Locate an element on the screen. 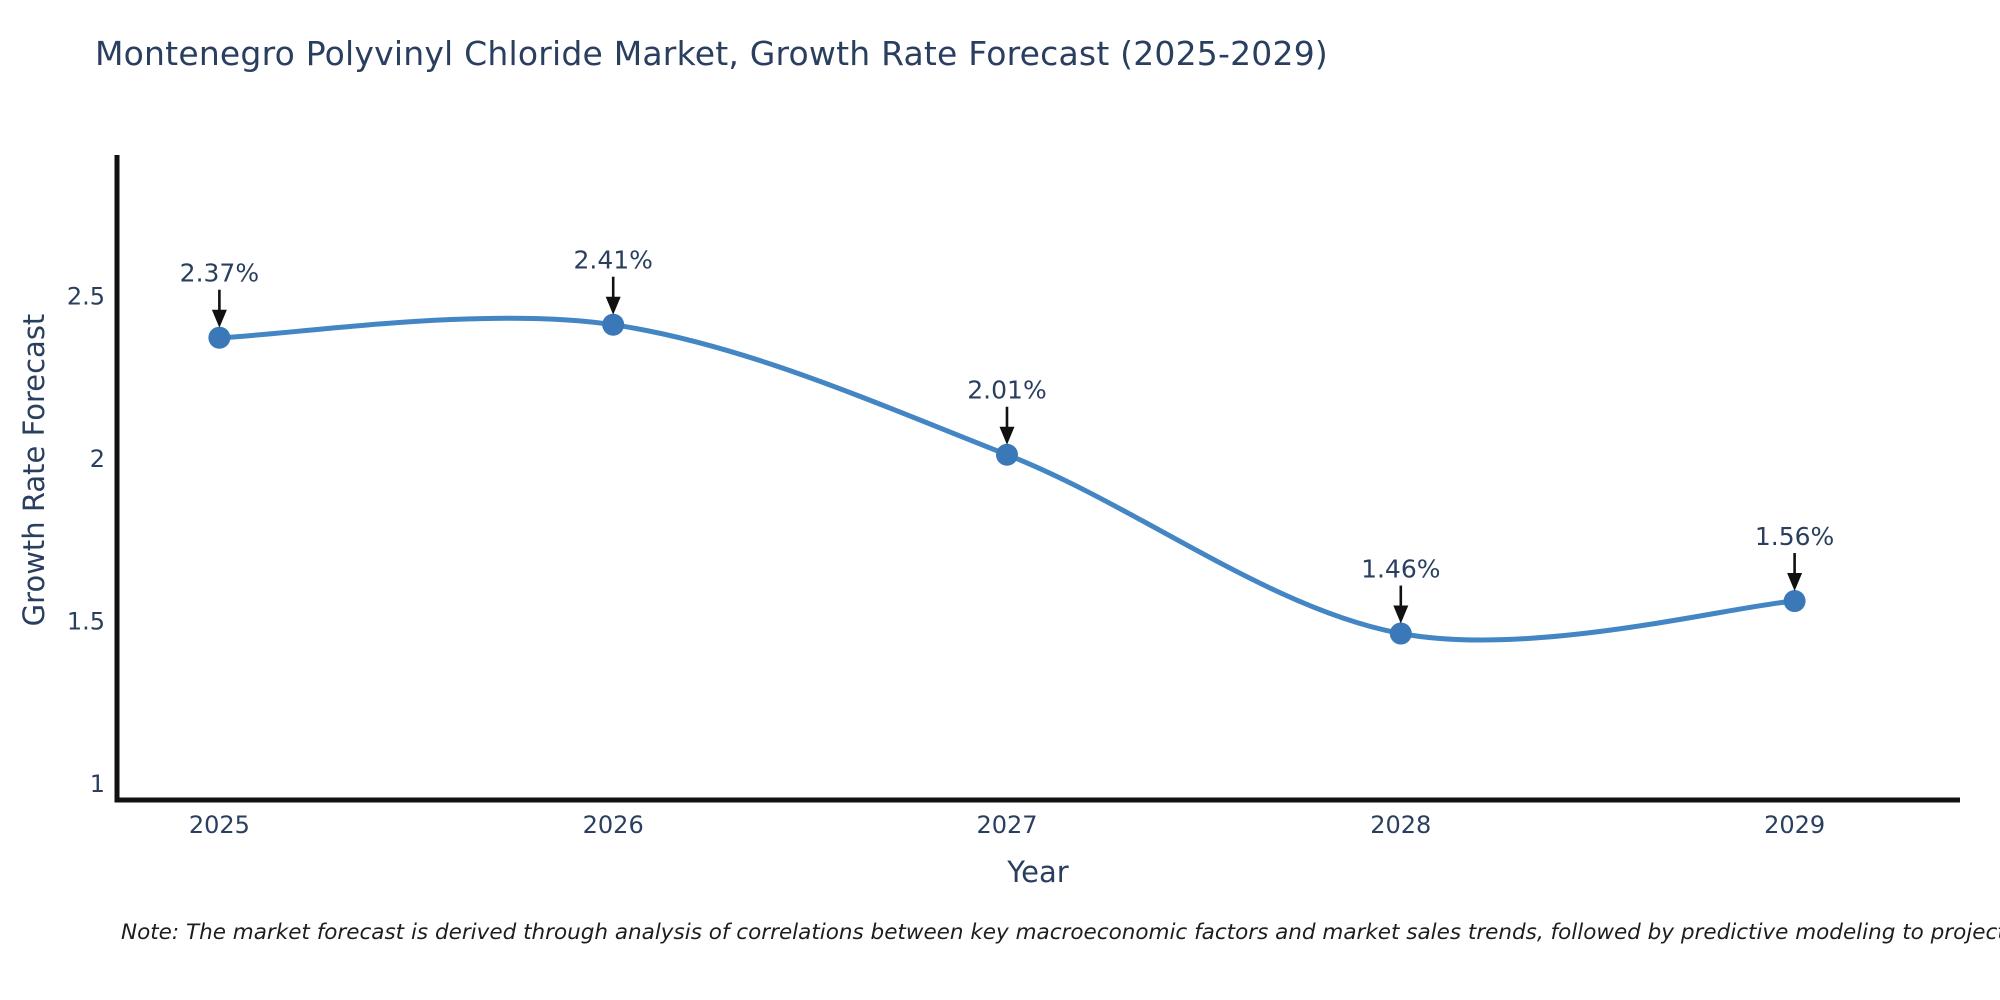  annotation-label: 1.56% is located at coordinates (1794, 536).